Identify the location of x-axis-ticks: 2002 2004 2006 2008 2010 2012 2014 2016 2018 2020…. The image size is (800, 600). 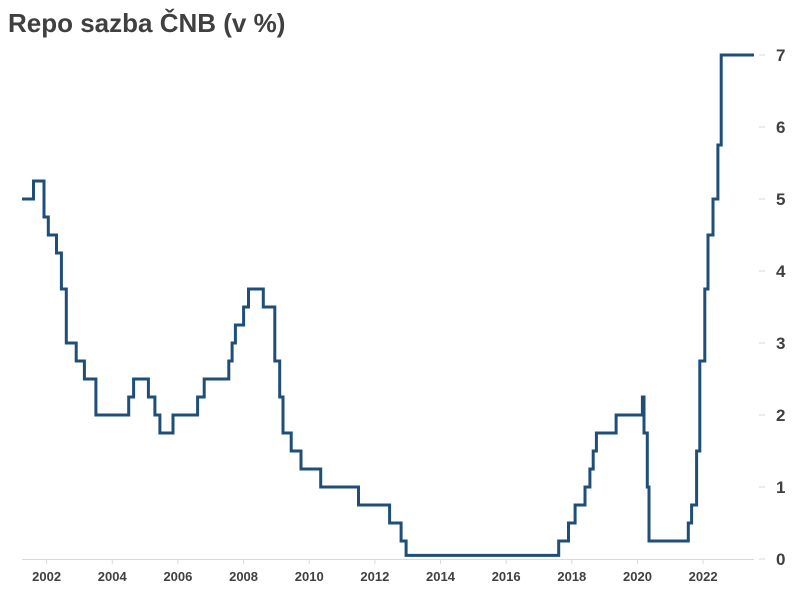
(375, 571).